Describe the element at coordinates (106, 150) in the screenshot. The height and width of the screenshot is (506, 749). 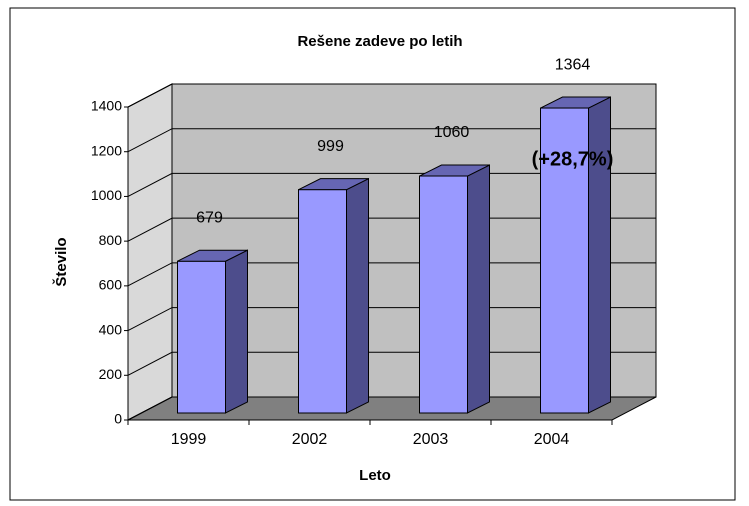
I see `y-tick-label: 1200` at that location.